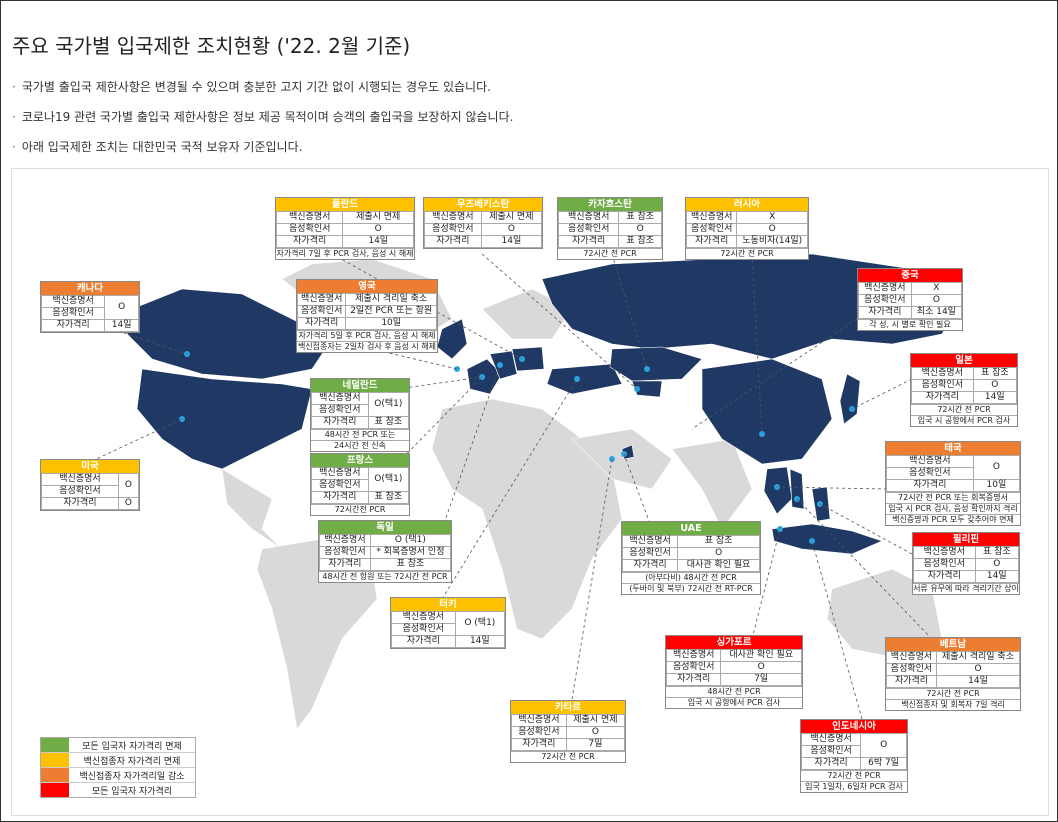 This screenshot has width=1058, height=822. Describe the element at coordinates (910, 300) in the screenshot. I see `measures-table: 백신증명서 X 음성확인서 O 자가격리 최소 14일` at that location.